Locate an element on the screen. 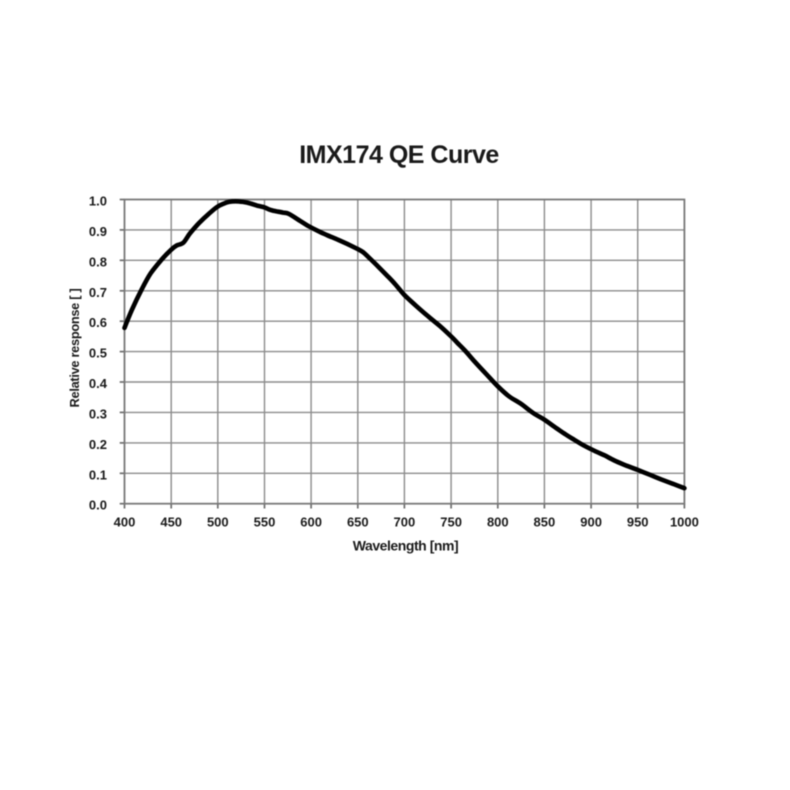 This screenshot has height=790, width=790. svg-text: 450 is located at coordinates (171, 522).